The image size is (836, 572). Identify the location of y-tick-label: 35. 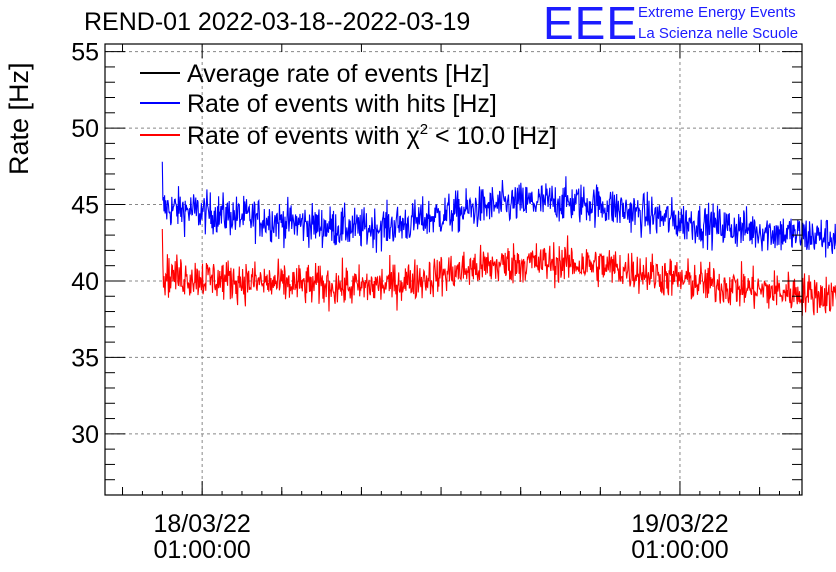
(85, 358).